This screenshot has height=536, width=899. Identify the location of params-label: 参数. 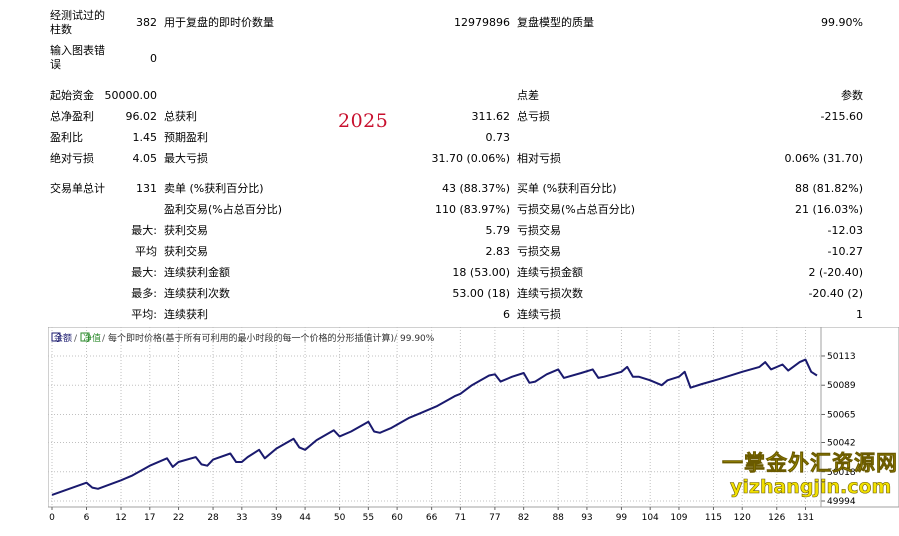
(852, 95).